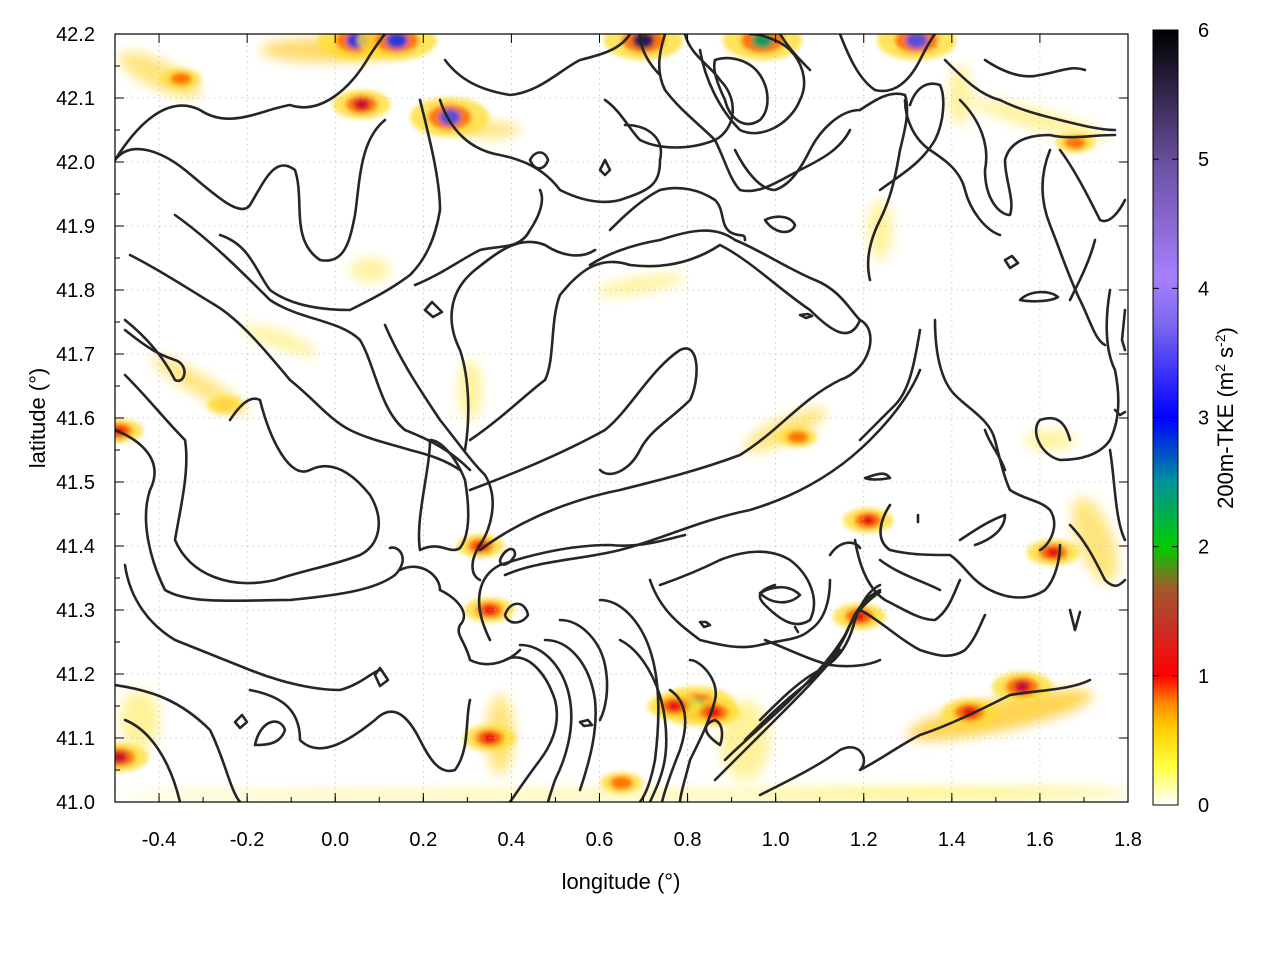 Image resolution: width=1280 pixels, height=960 pixels. What do you see at coordinates (1220, 368) in the screenshot?
I see `colorbar-title-sup: 2` at bounding box center [1220, 368].